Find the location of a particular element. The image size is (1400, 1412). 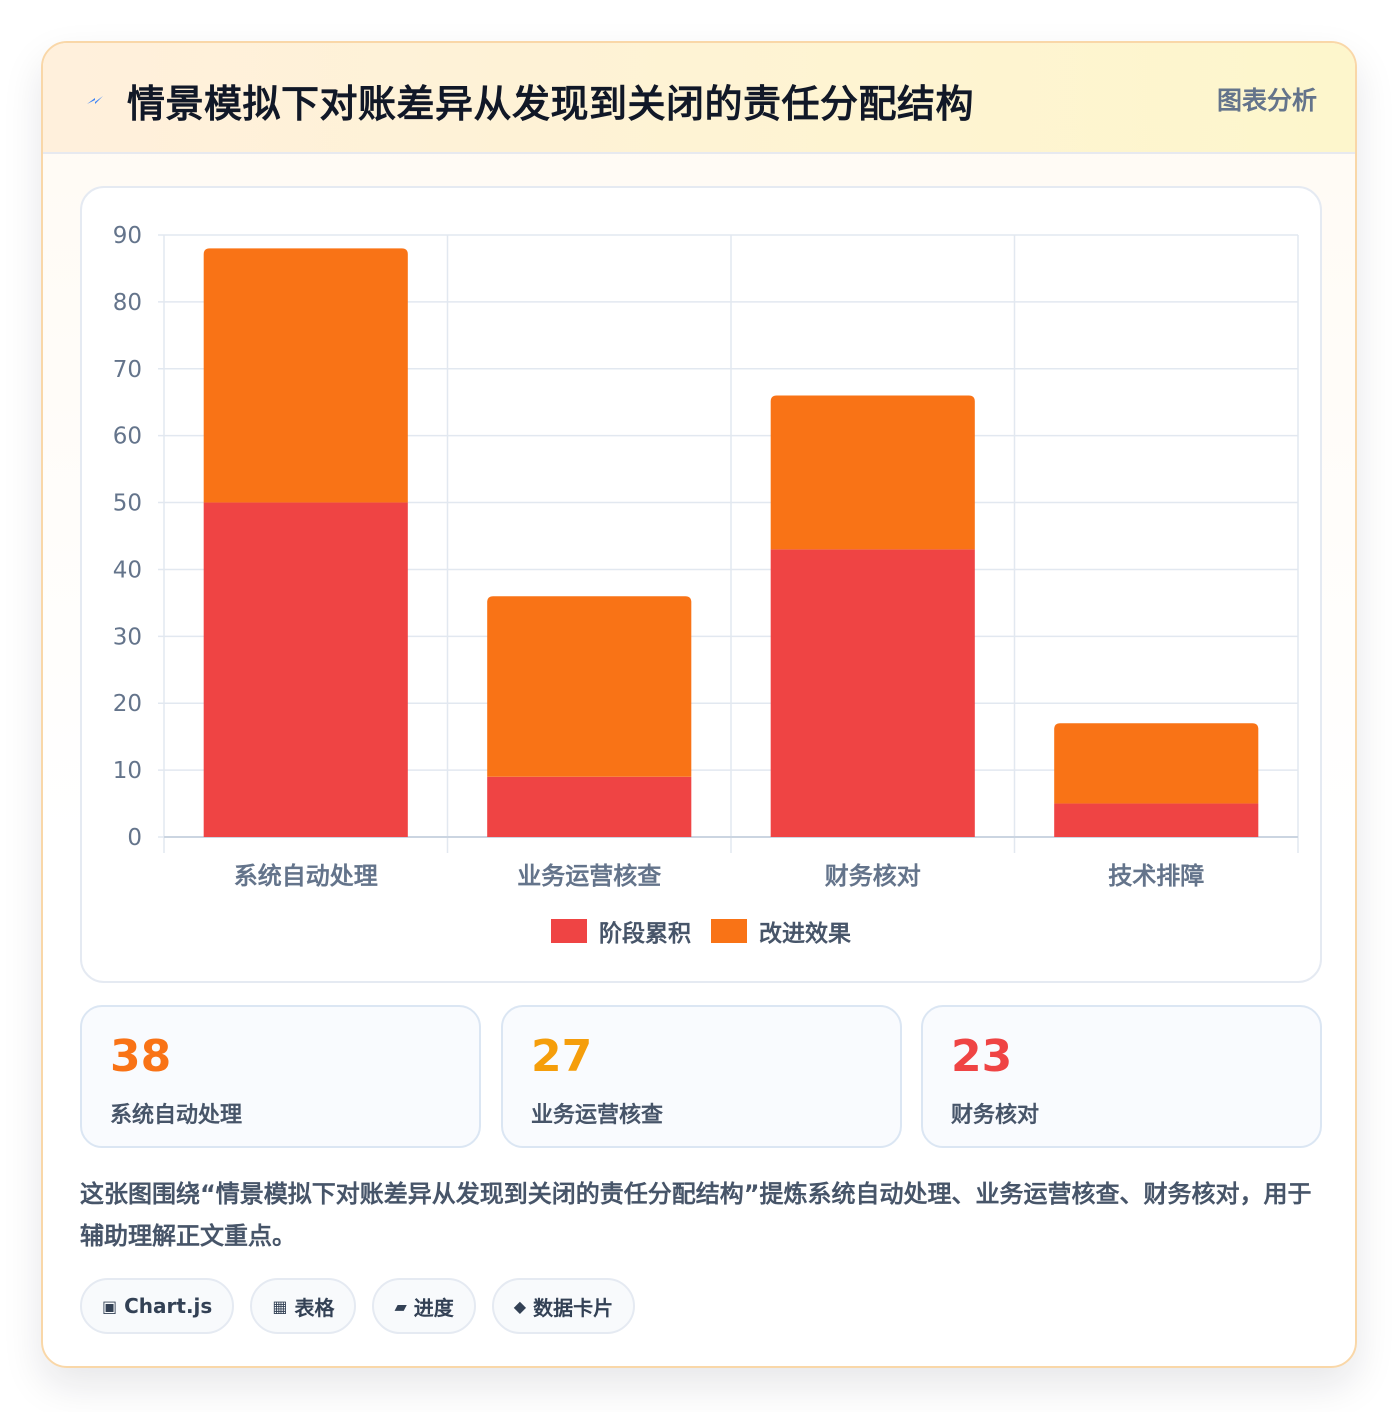

stat-value: 27 is located at coordinates (562, 1056).